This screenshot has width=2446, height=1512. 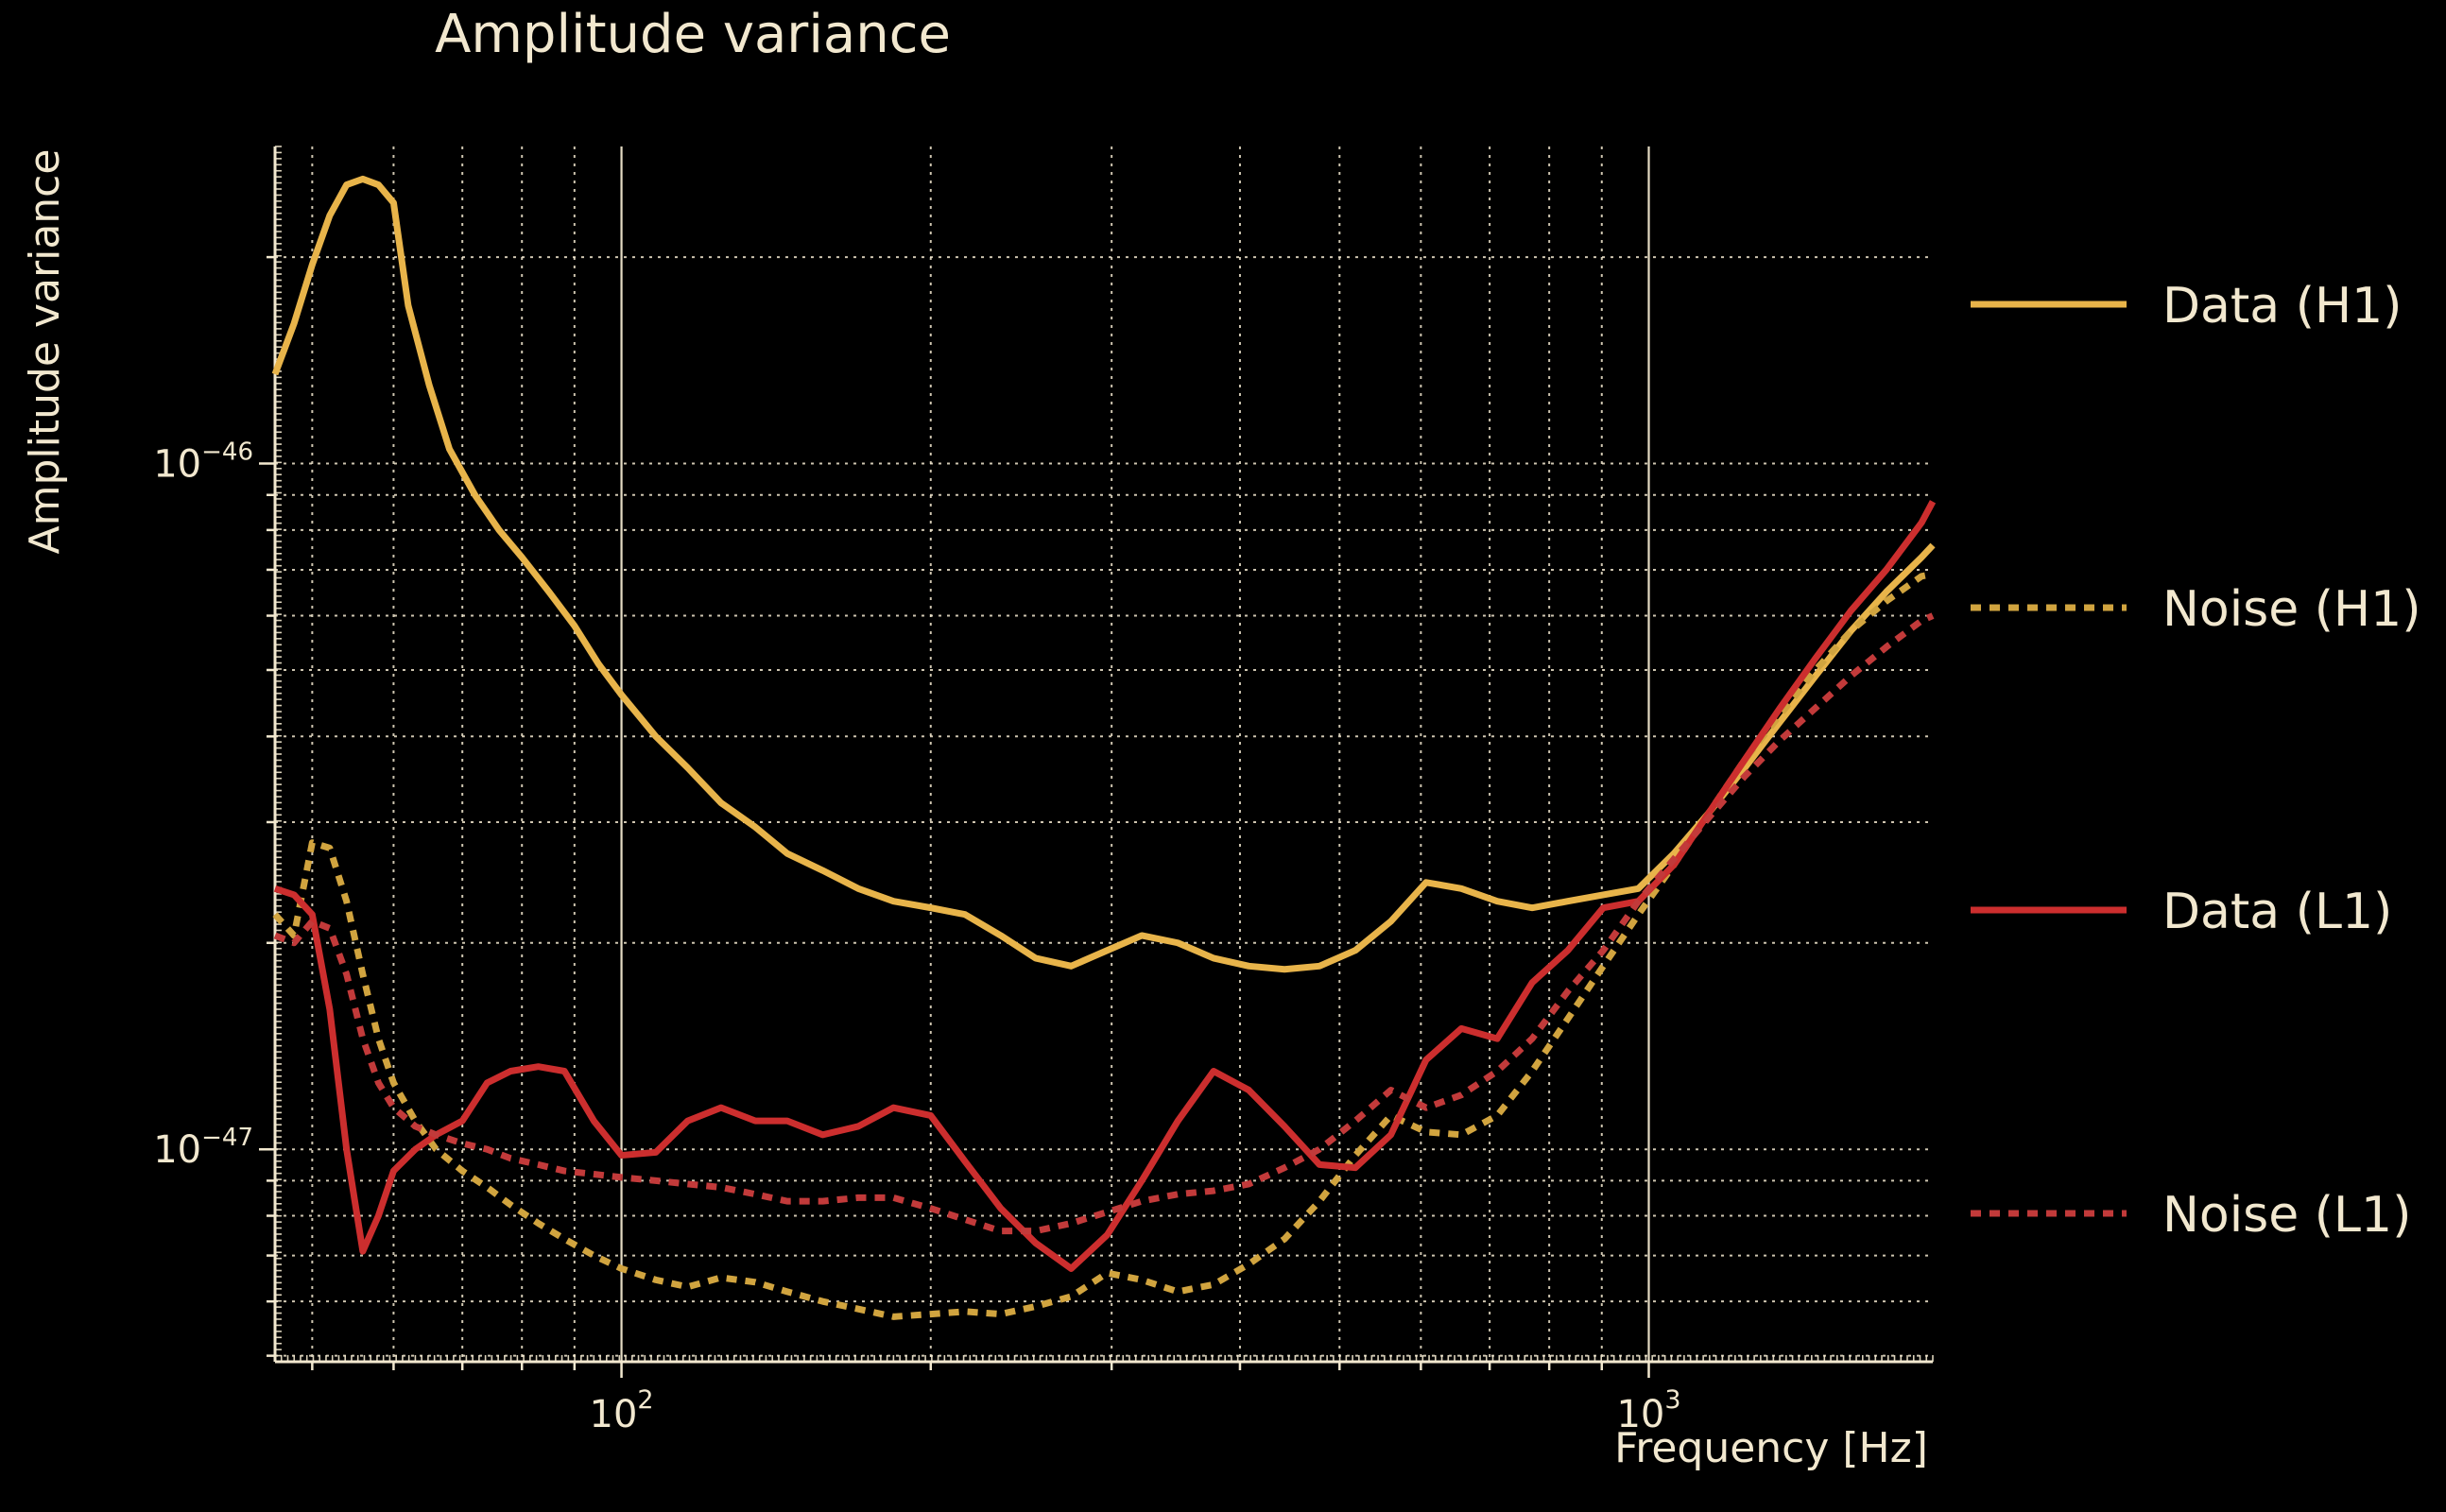 What do you see at coordinates (2196, 761) in the screenshot?
I see `legend: Data (H1) Noise (H1) Data (L1) Noise (L1)` at bounding box center [2196, 761].